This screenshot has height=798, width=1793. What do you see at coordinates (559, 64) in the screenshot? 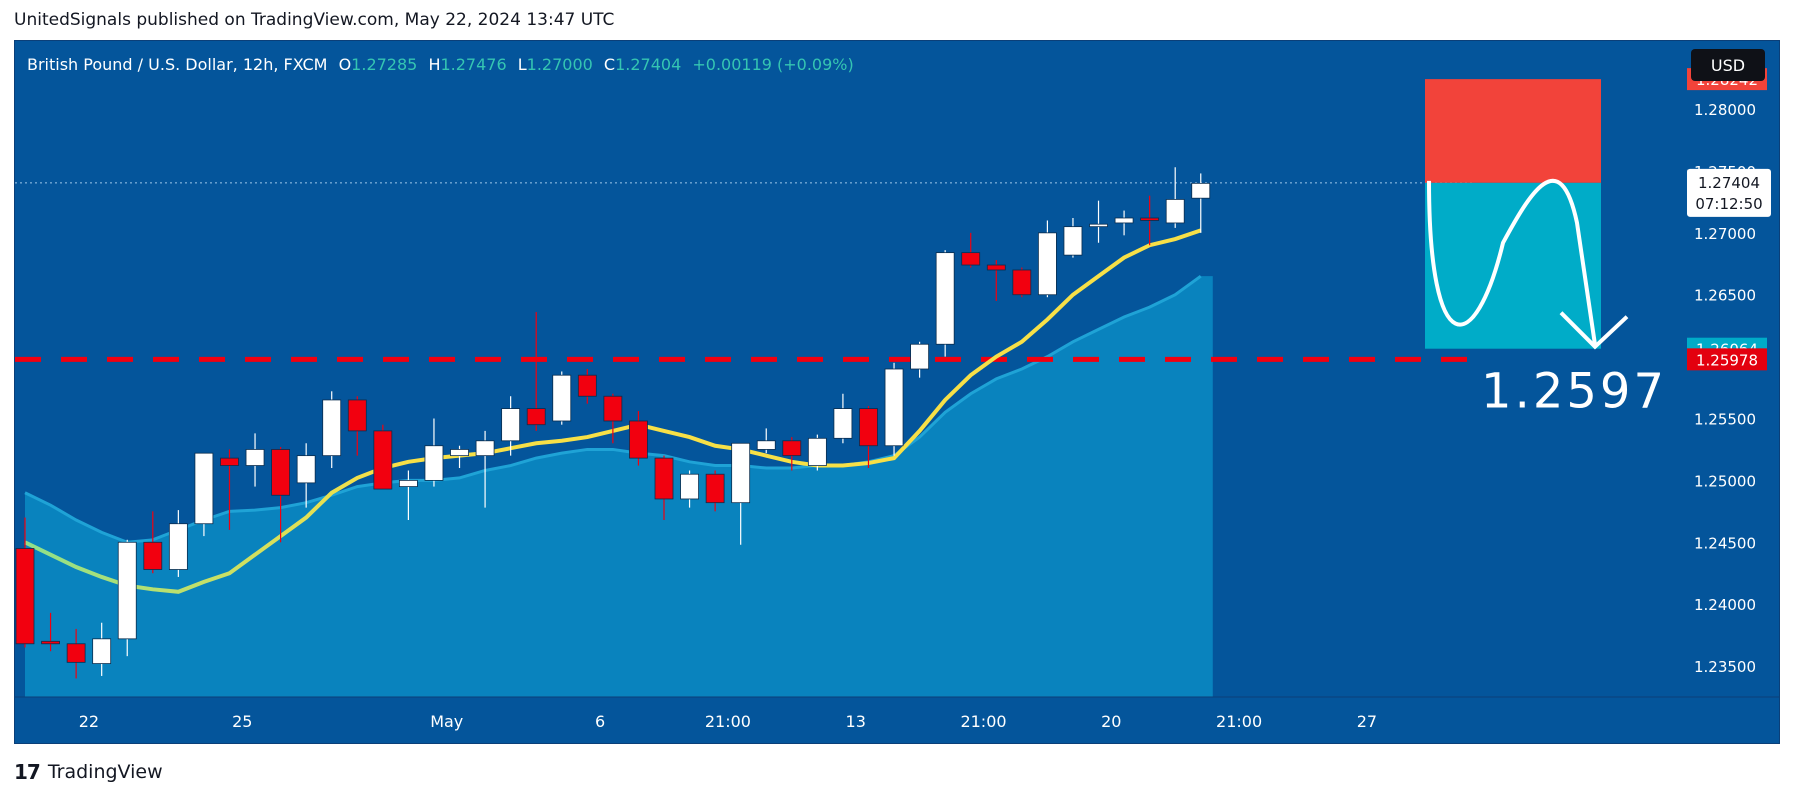
I see `legend-low-value: 1.27000` at bounding box center [559, 64].